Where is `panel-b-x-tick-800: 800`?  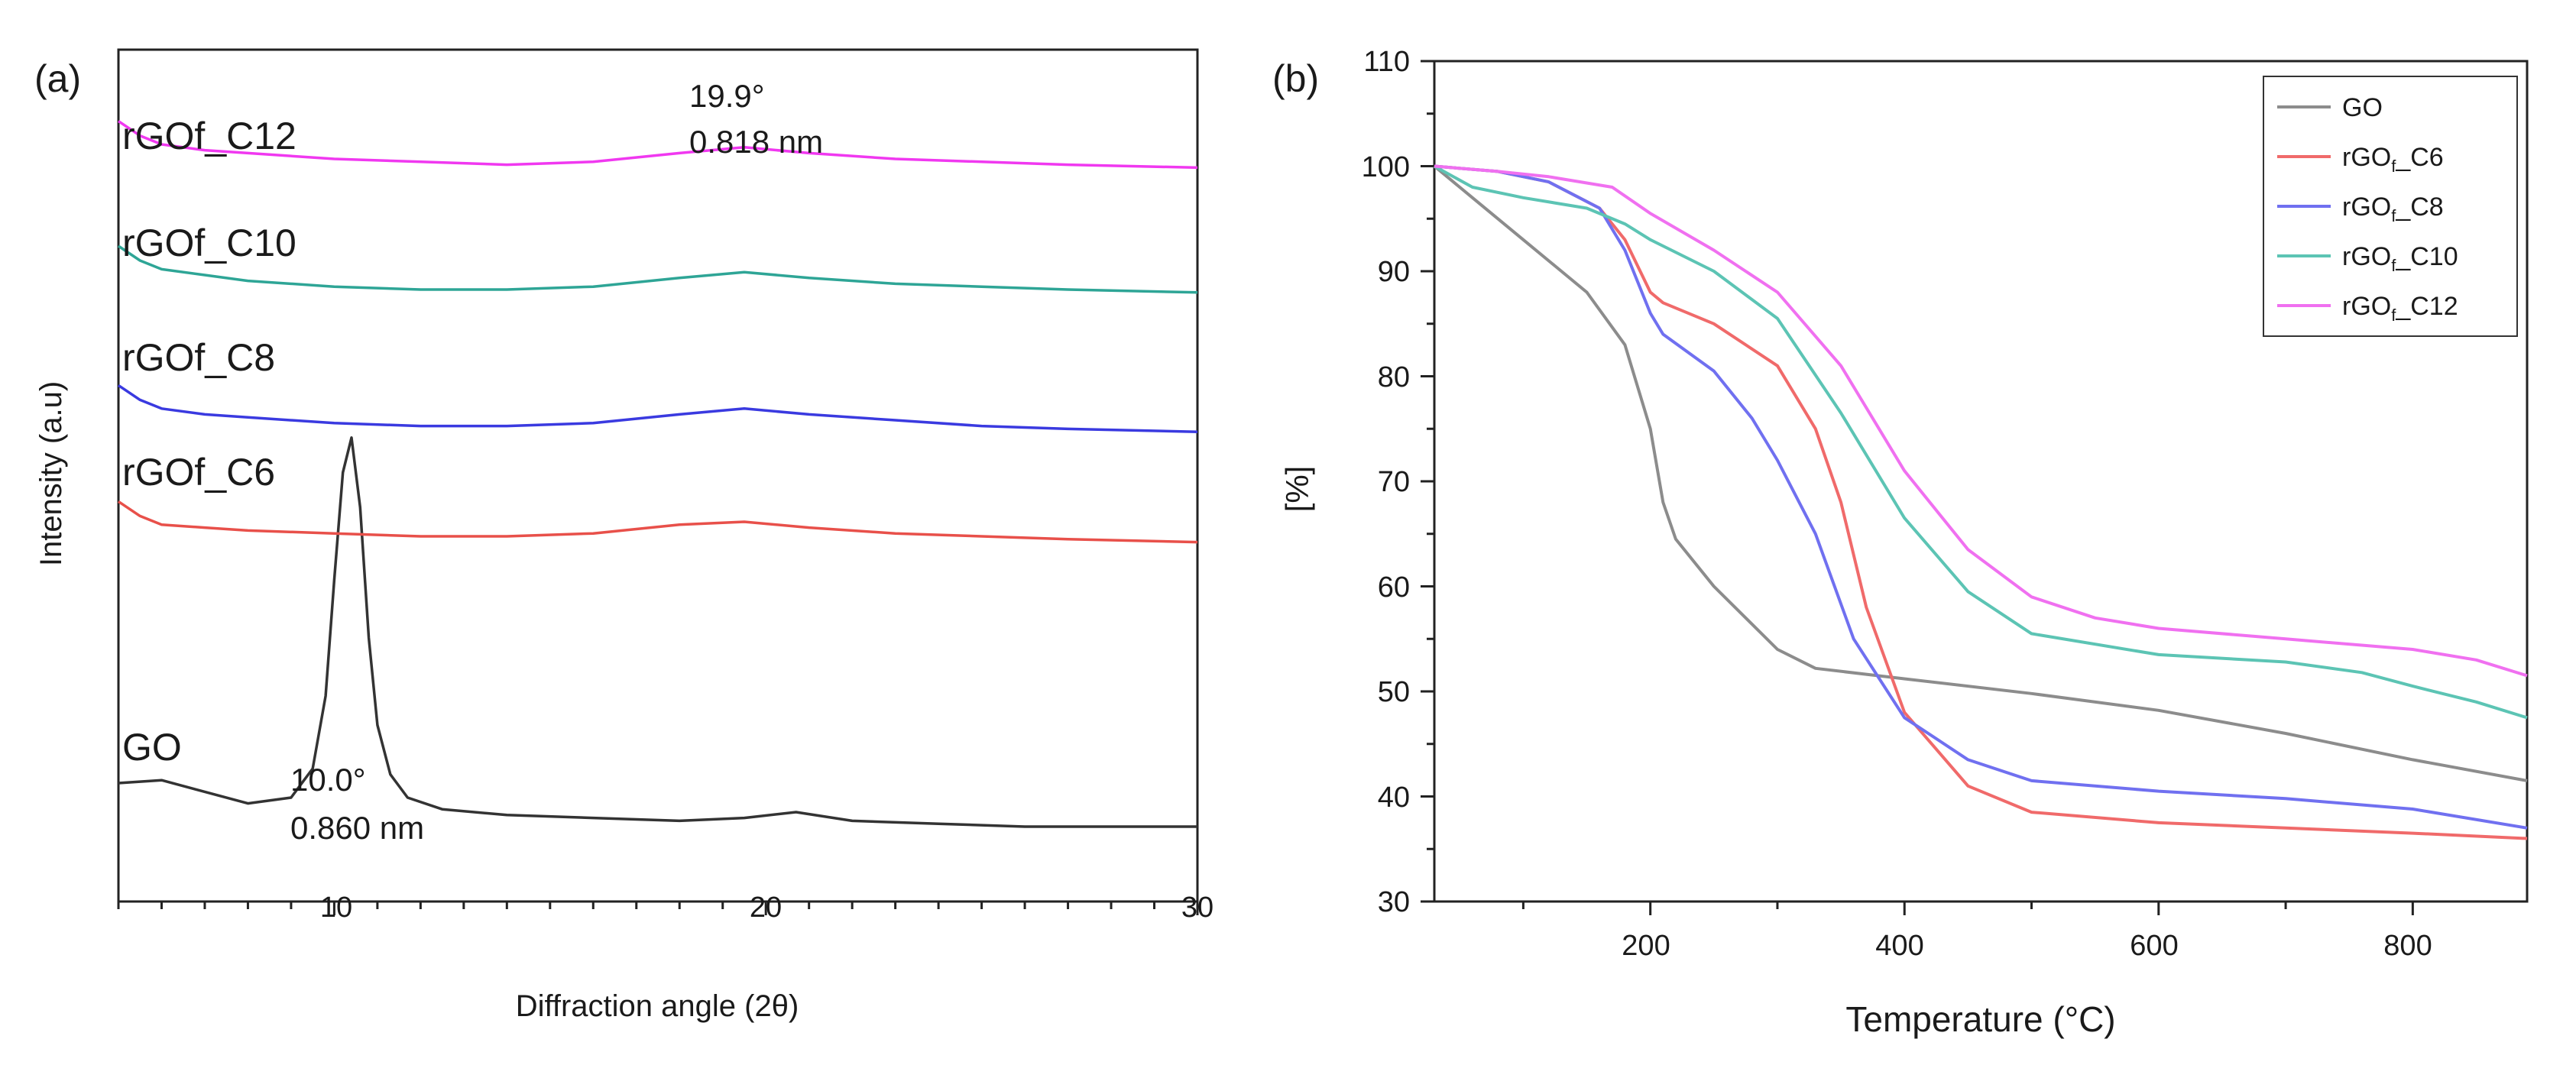 panel-b-x-tick-800: 800 is located at coordinates (2407, 946).